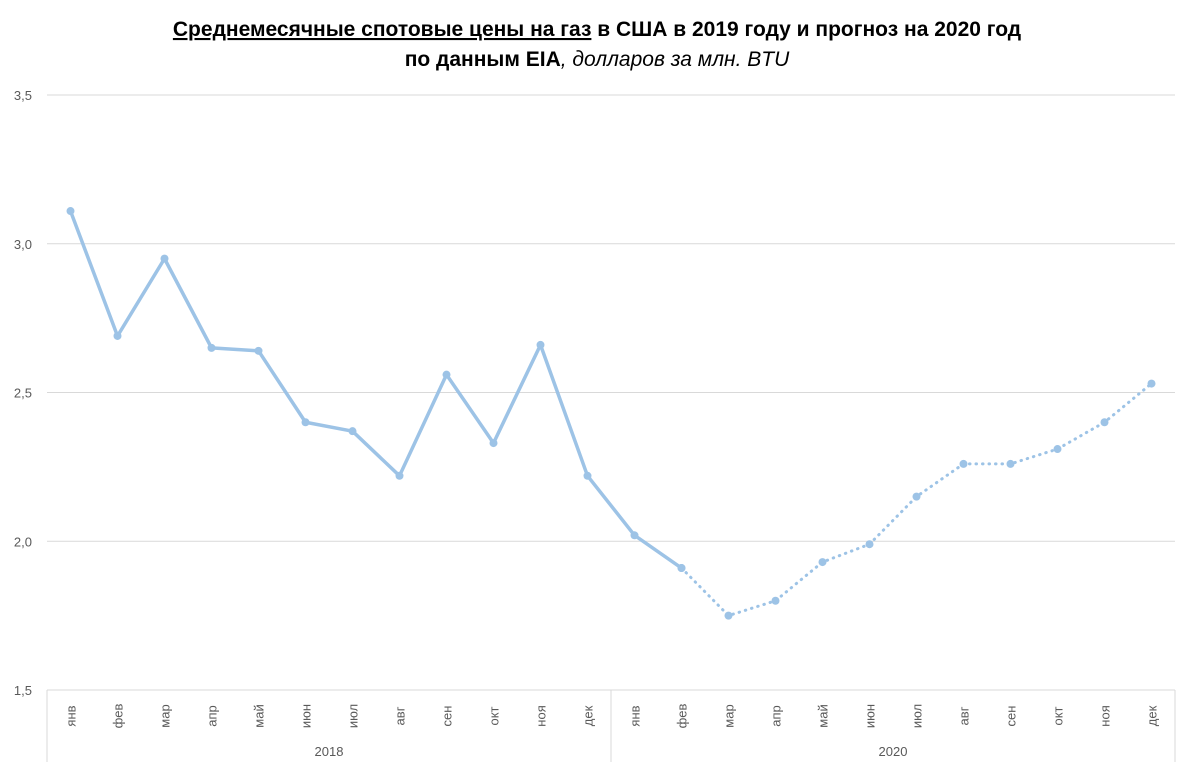  I want to click on title-underlined: Среднемесячные спотовые цены на газ, so click(382, 29).